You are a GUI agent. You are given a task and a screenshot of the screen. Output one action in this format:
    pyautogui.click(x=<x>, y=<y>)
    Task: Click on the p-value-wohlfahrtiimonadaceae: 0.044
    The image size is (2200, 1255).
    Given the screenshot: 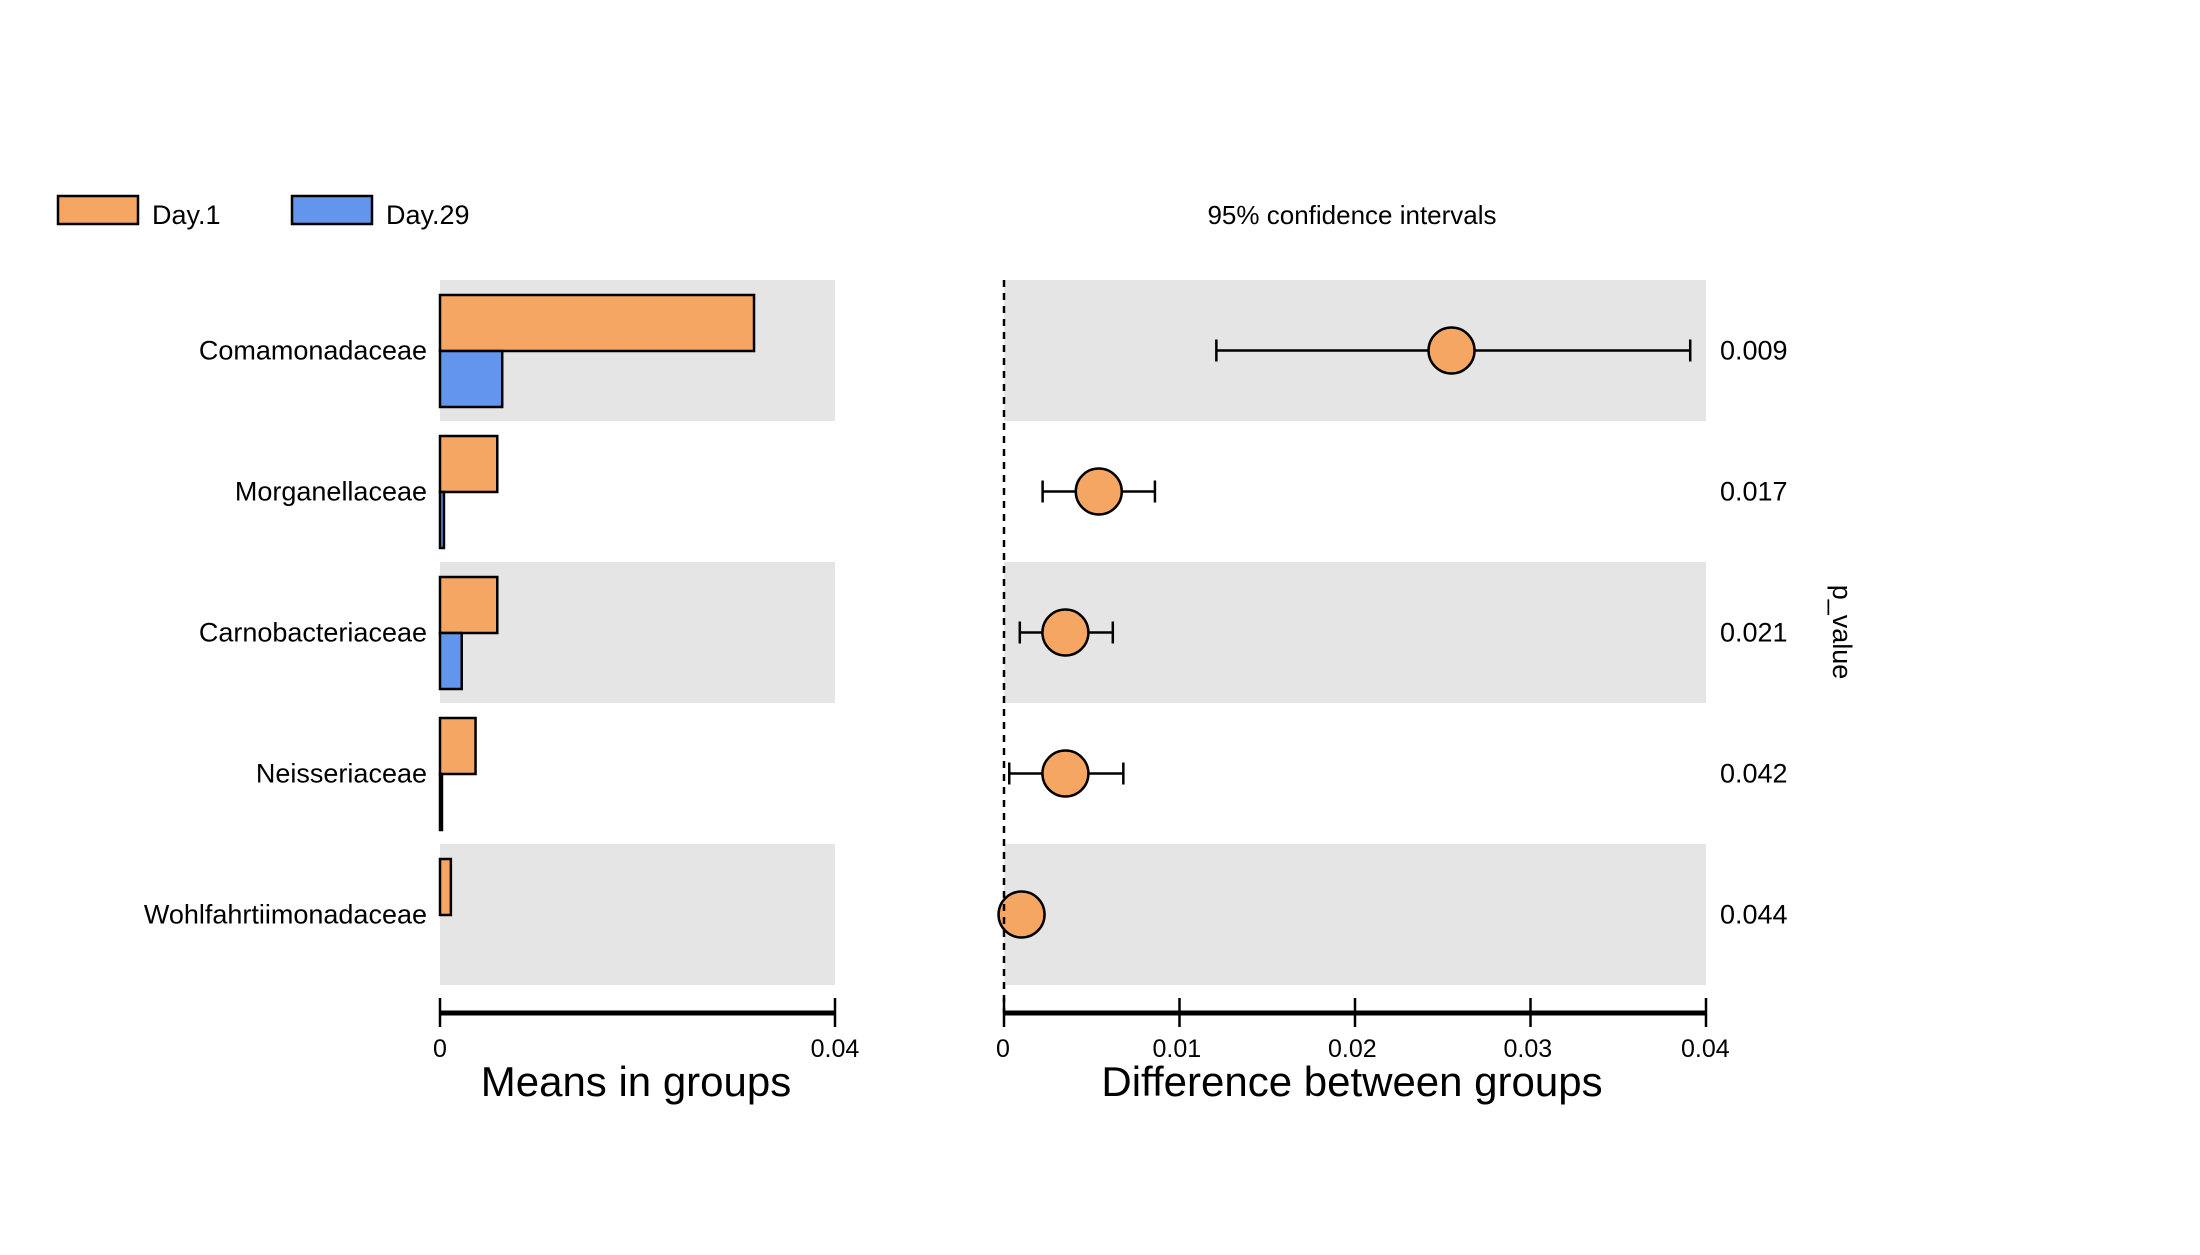 What is the action you would take?
    pyautogui.click(x=1754, y=915)
    